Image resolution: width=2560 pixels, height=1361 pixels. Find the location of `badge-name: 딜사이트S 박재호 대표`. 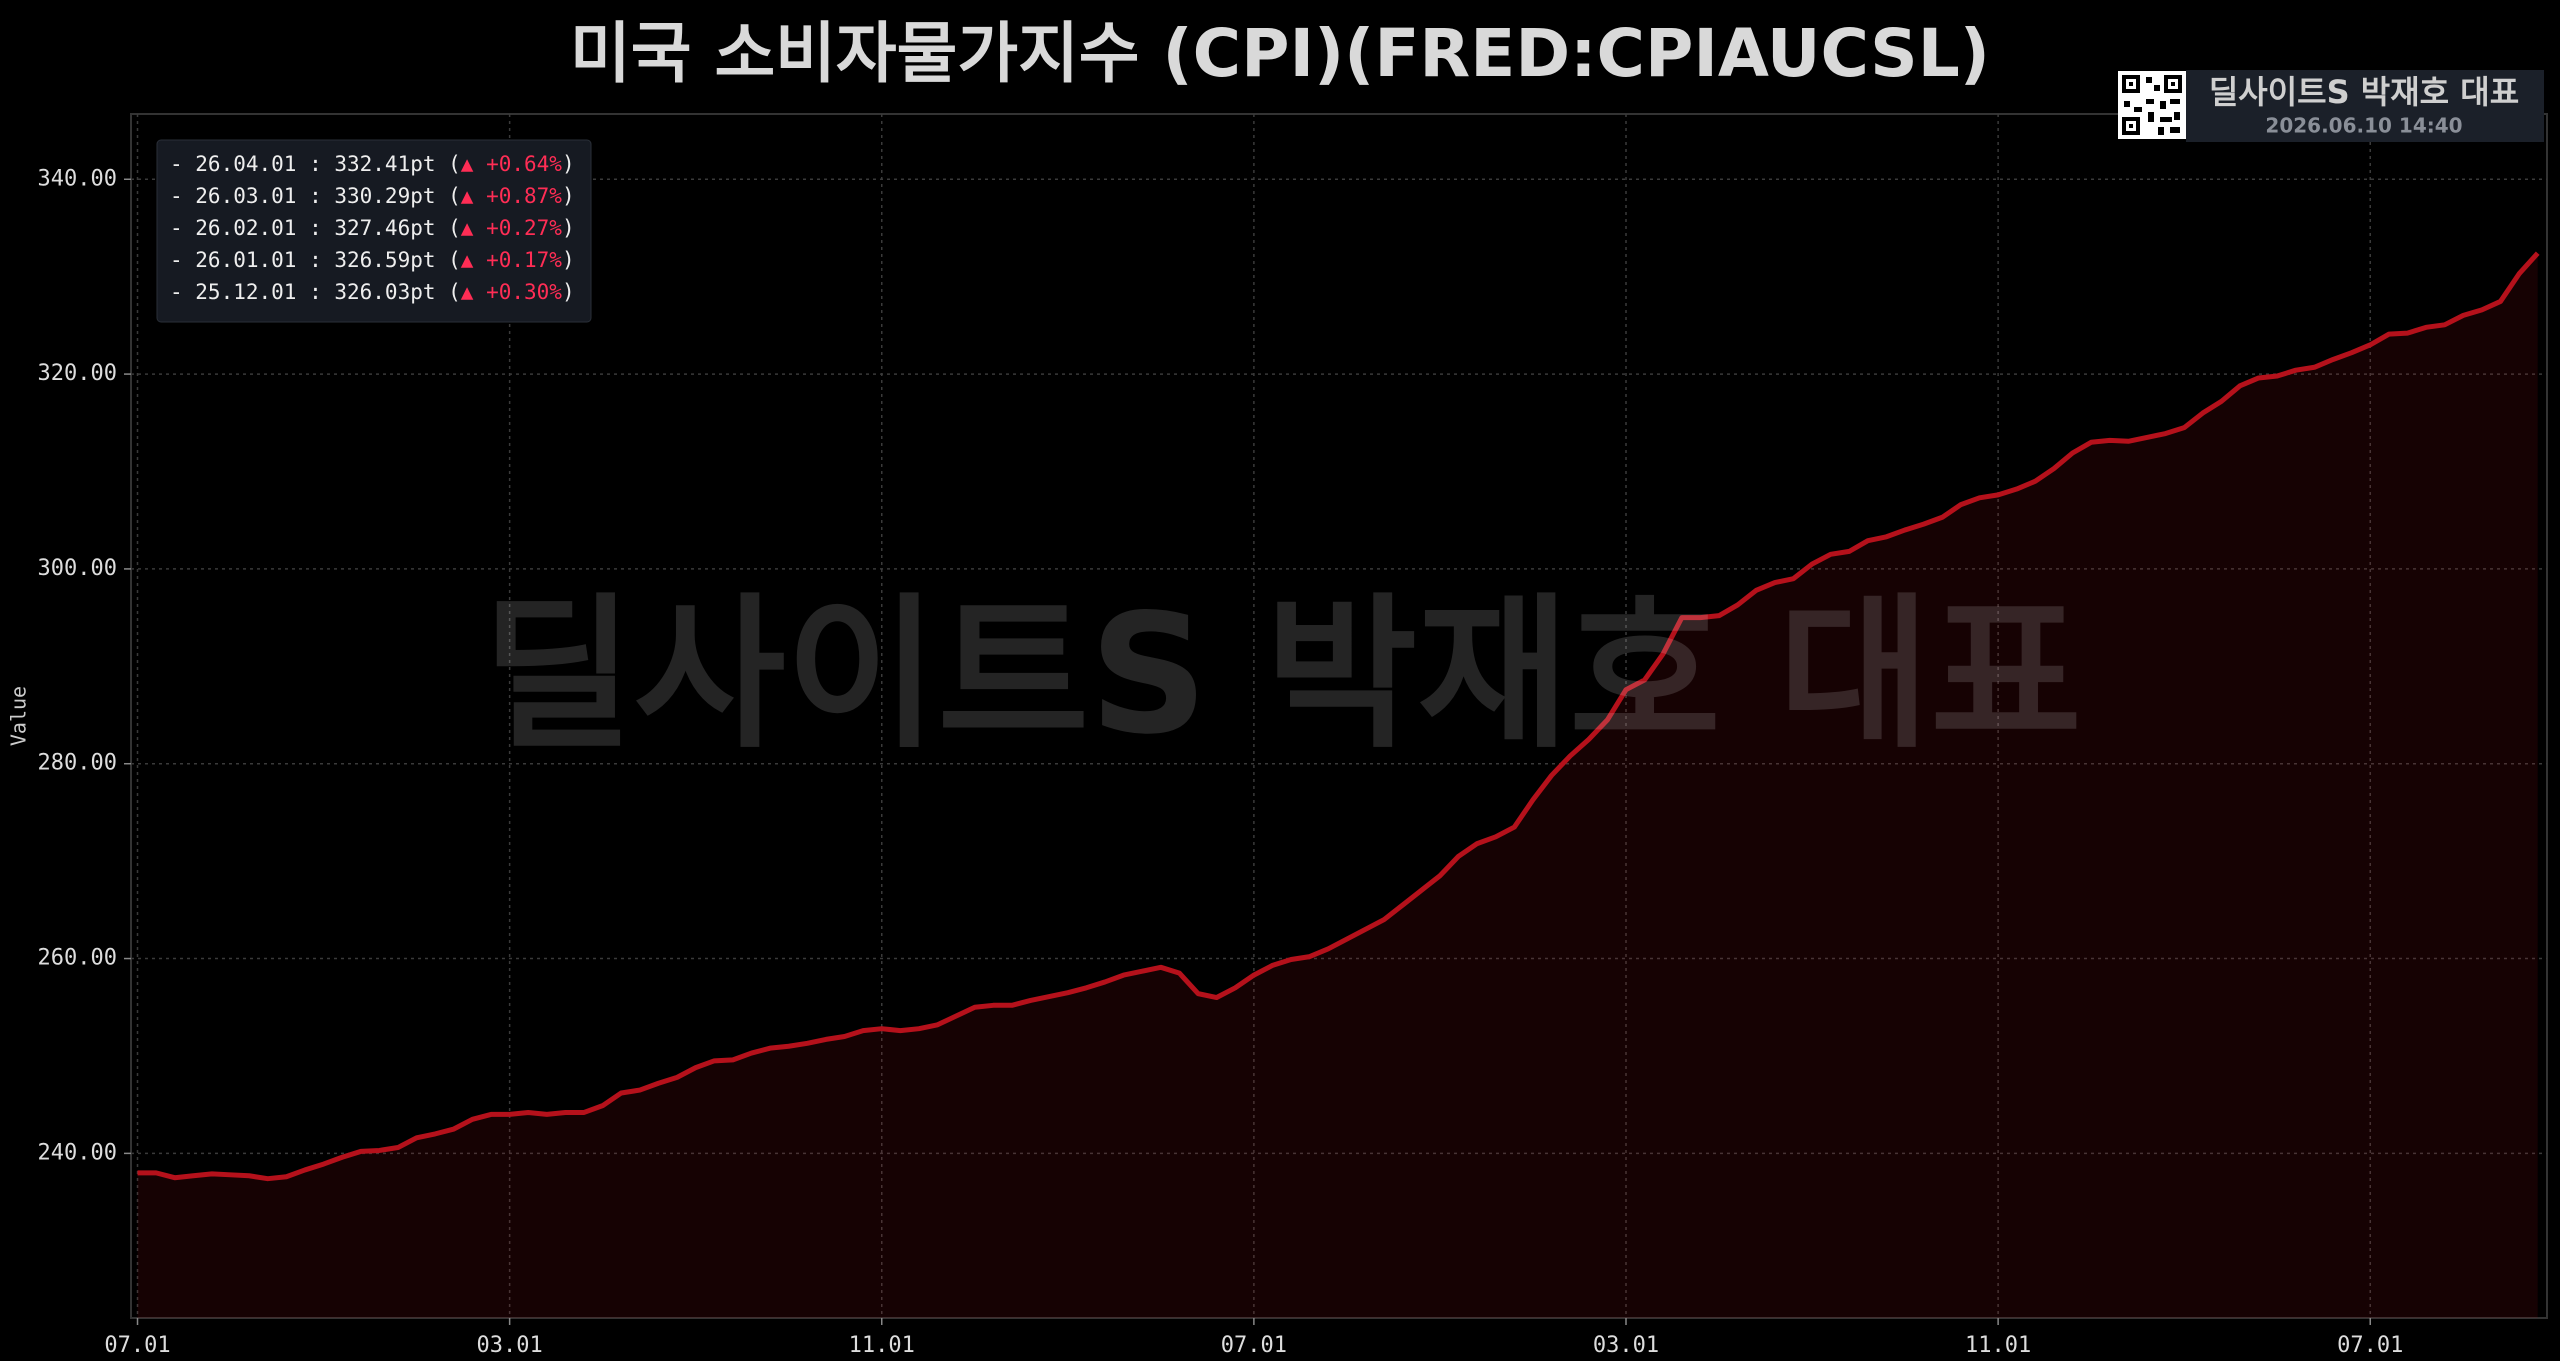

badge-name: 딜사이트S 박재호 대표 is located at coordinates (2364, 92).